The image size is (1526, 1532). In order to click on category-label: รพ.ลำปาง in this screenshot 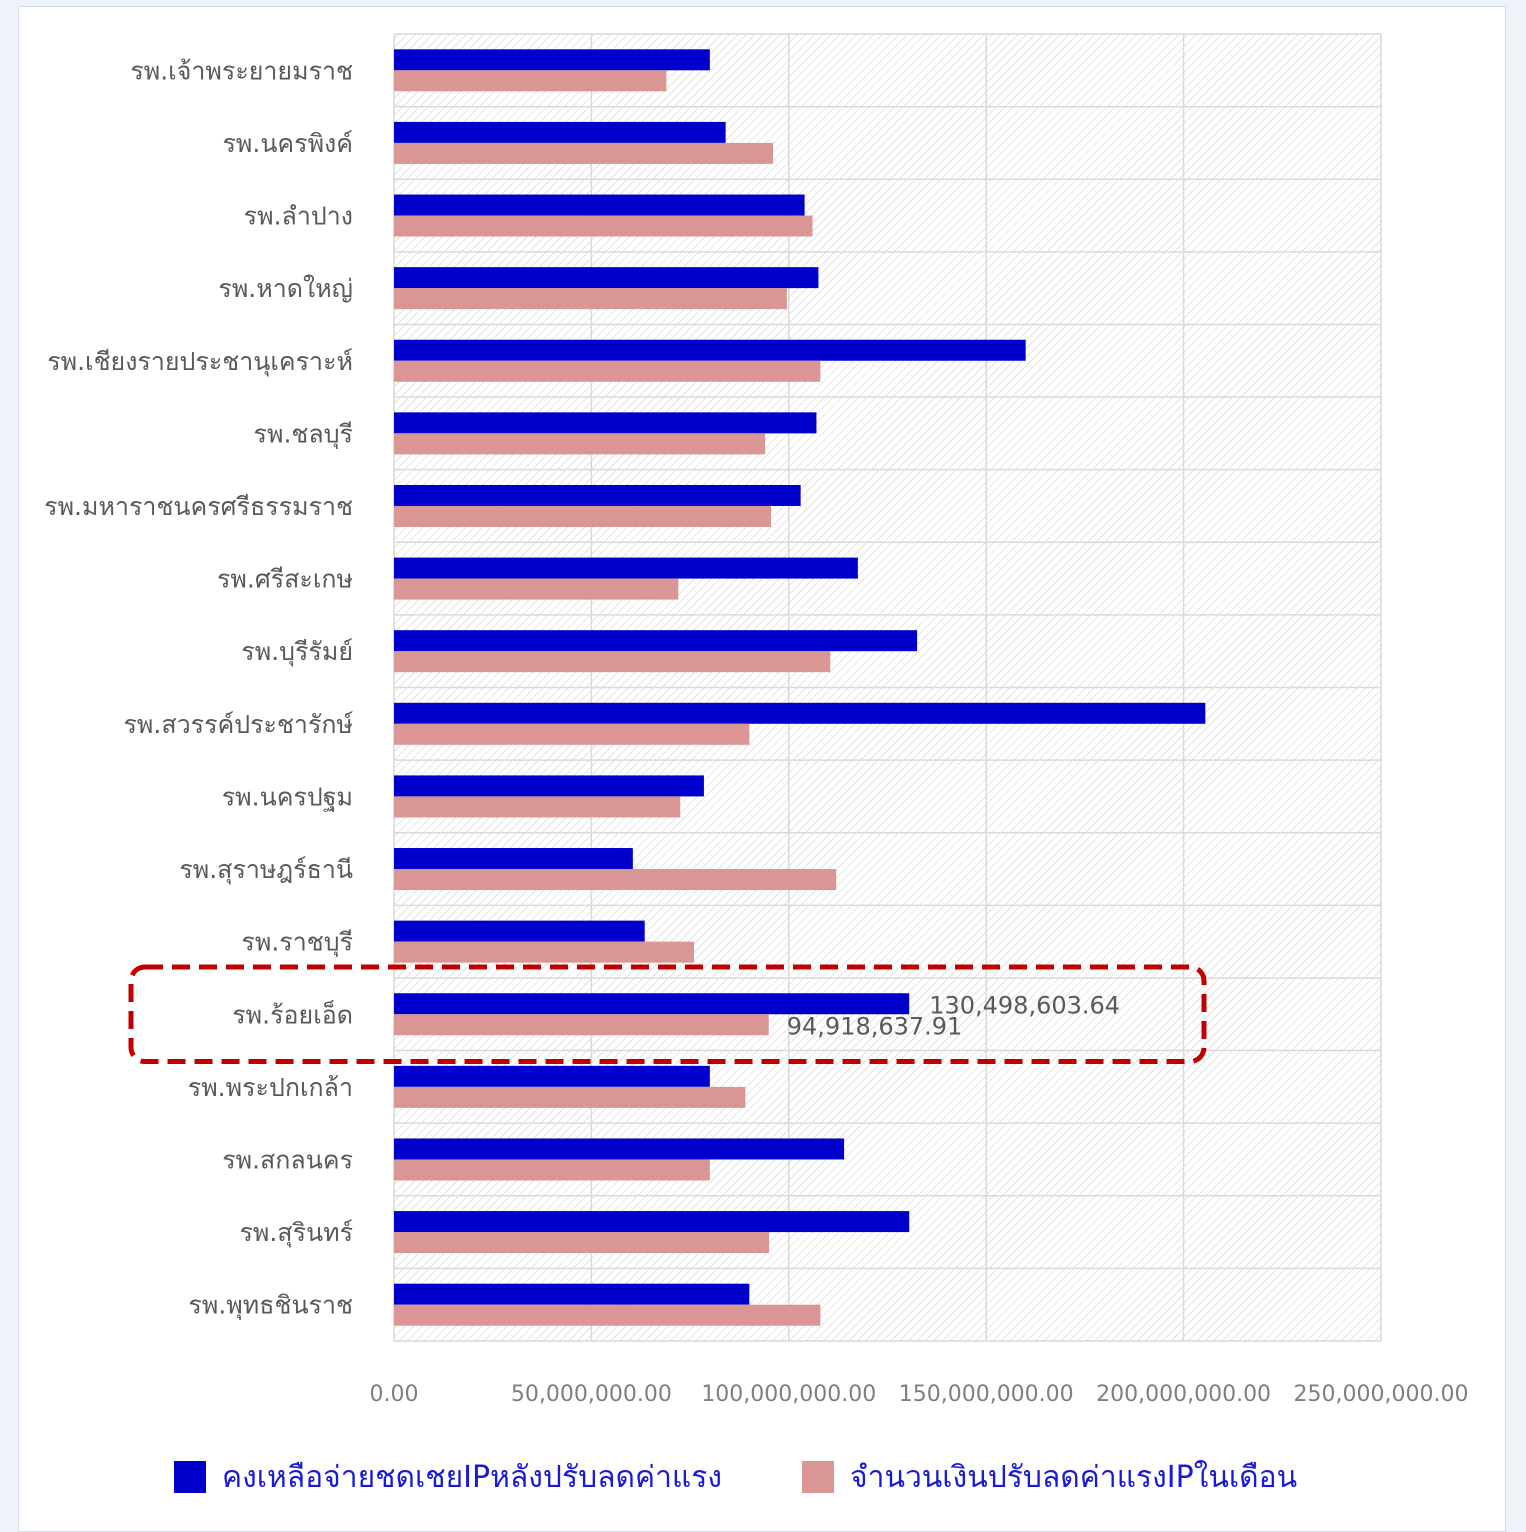, I will do `click(298, 216)`.